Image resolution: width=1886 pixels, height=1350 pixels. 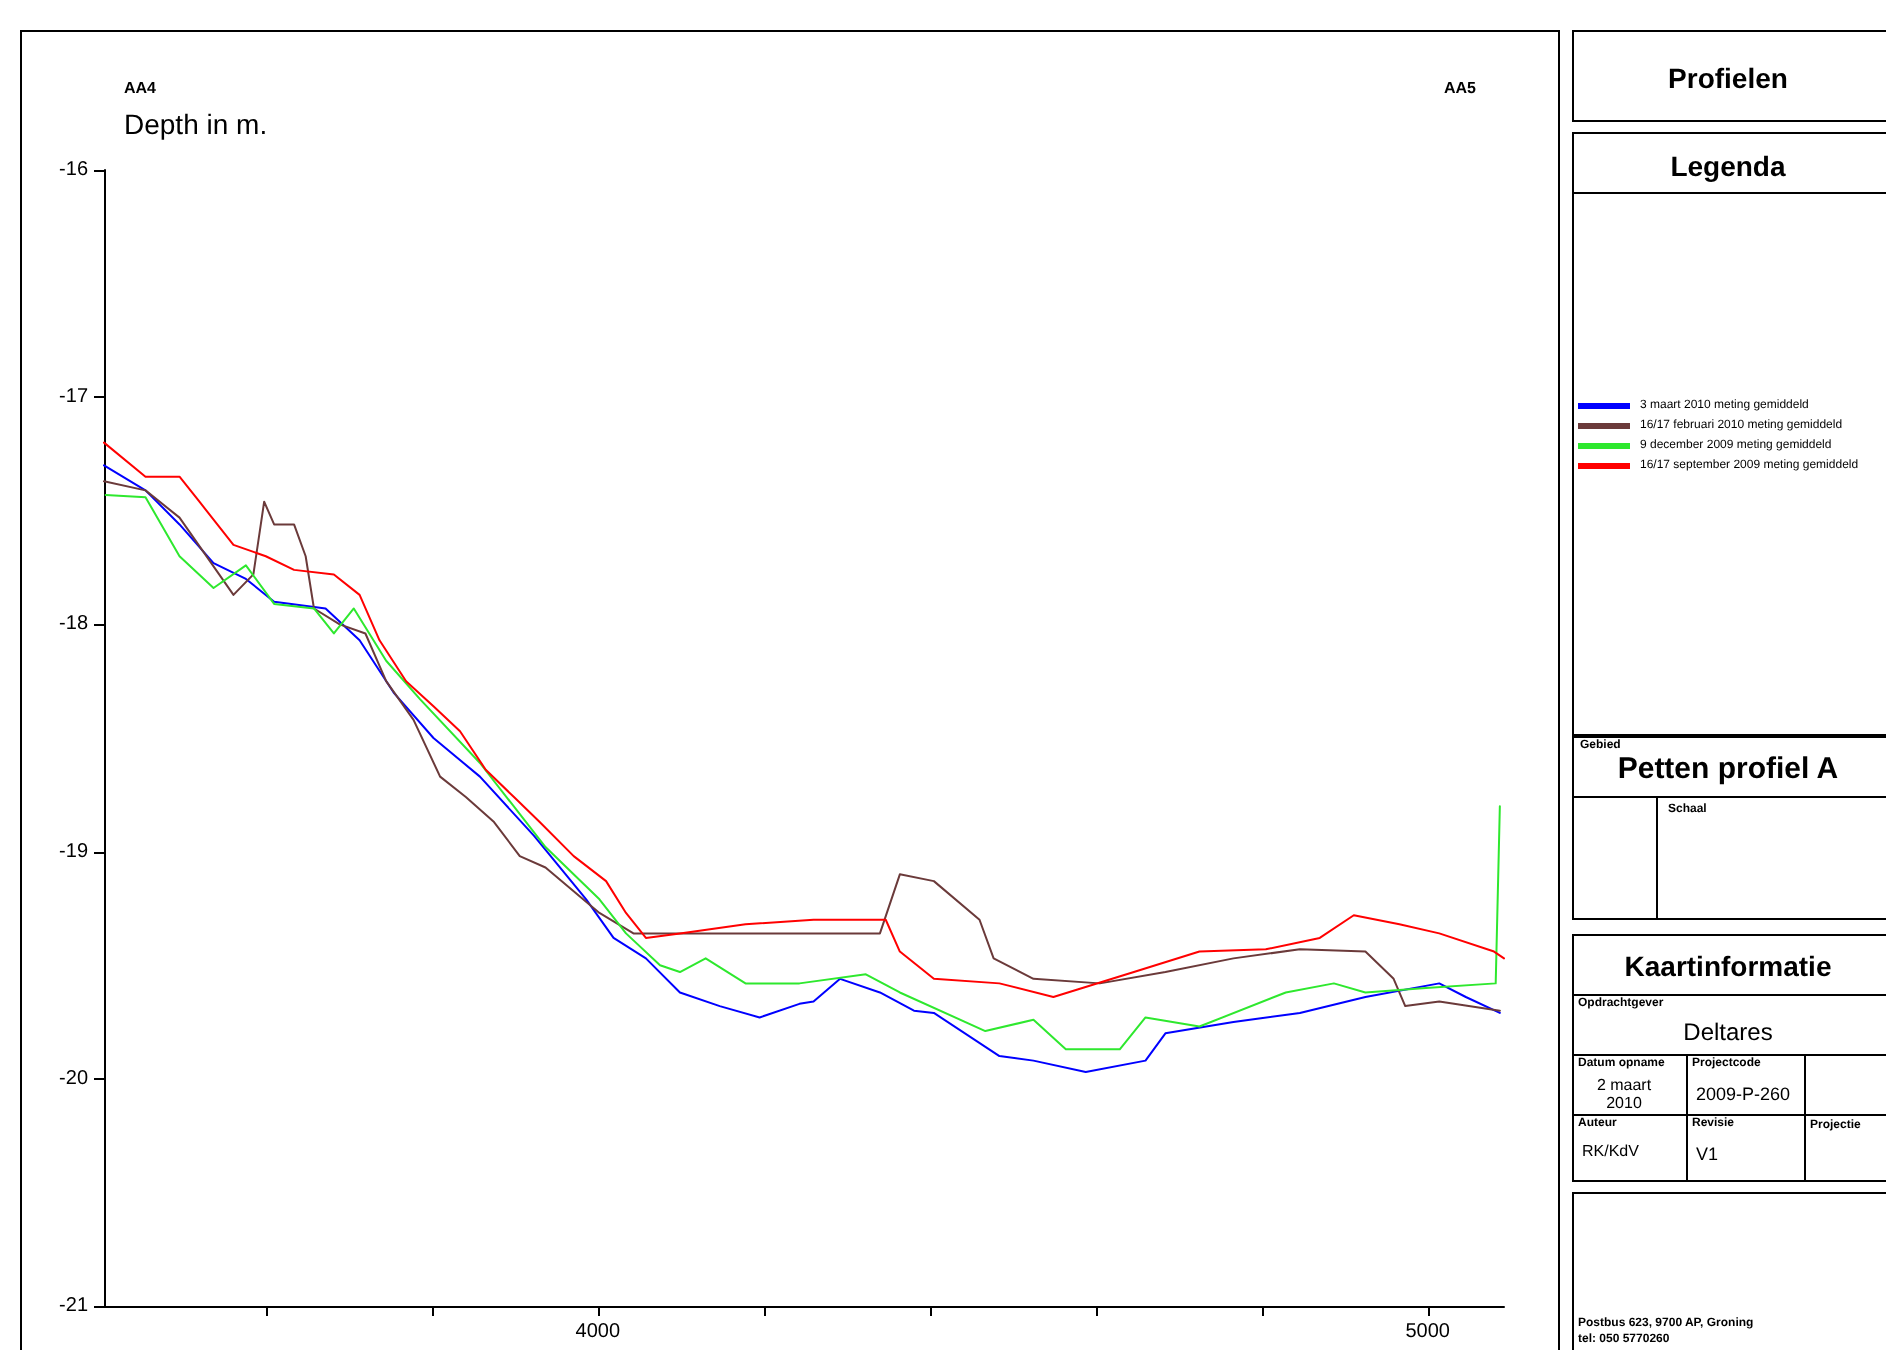 I want to click on text: Profielen, so click(x=1728, y=78).